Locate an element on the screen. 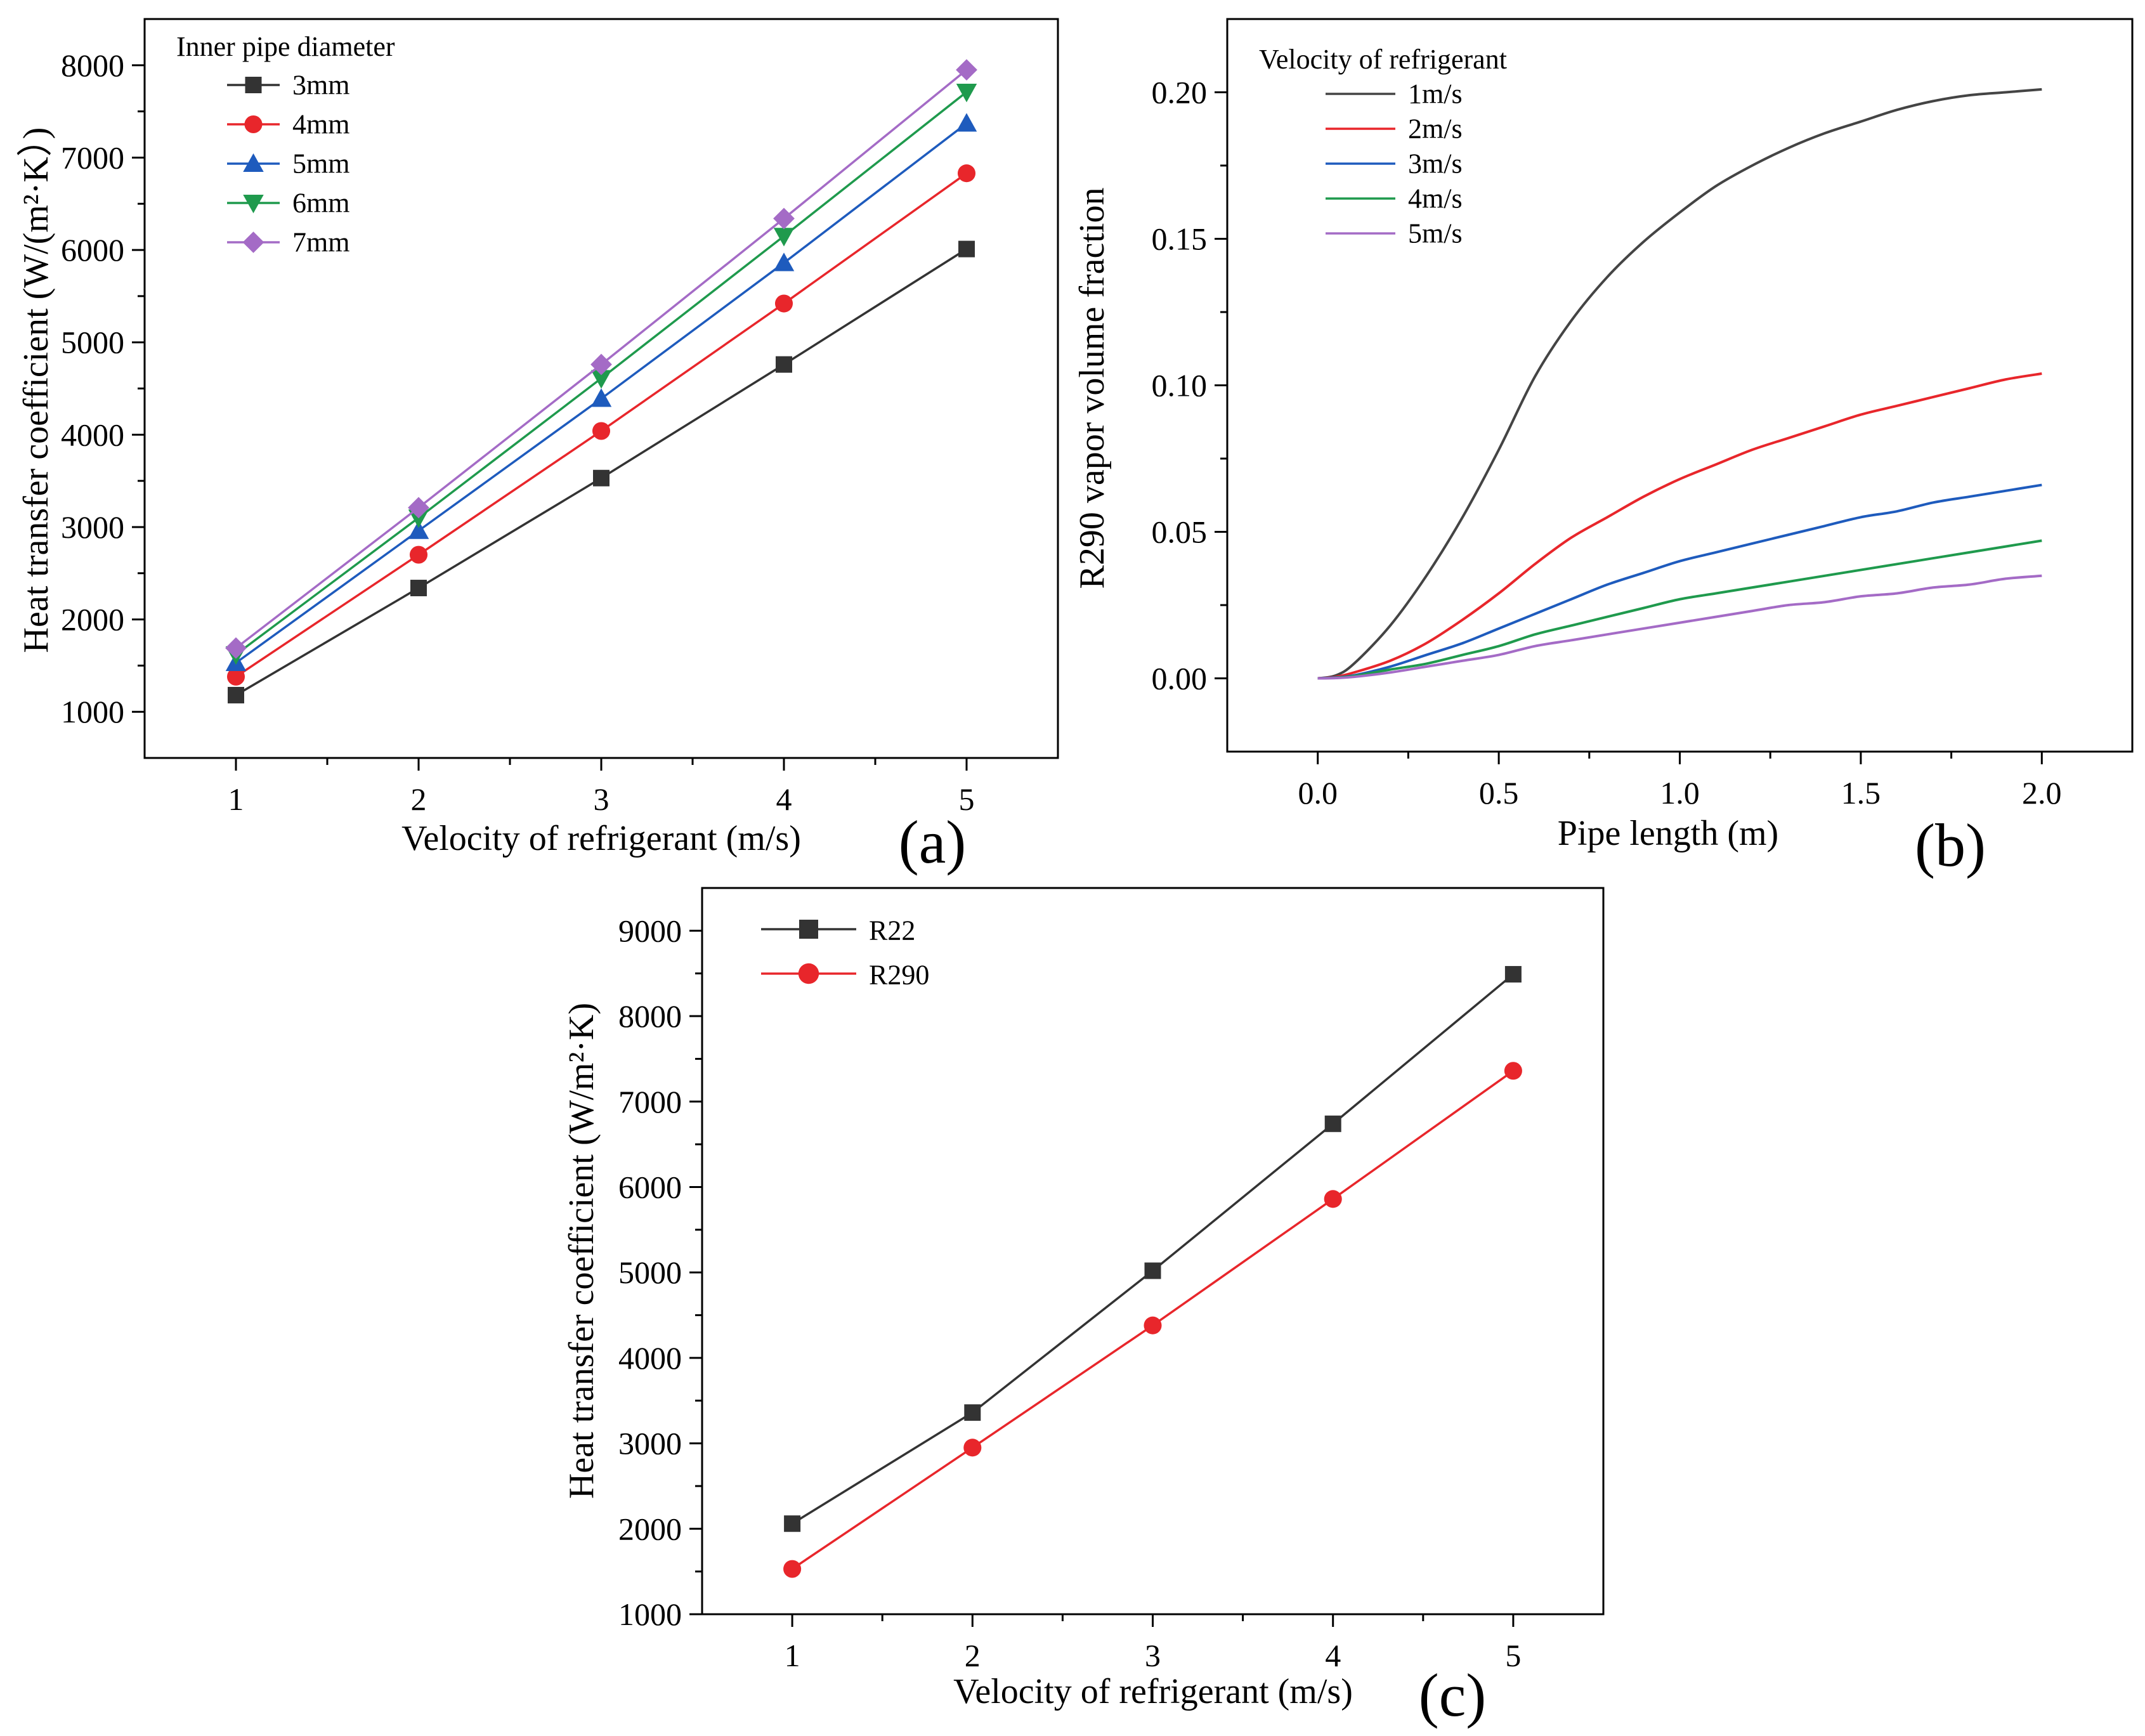 The width and height of the screenshot is (2145, 1736). series-3m/s is located at coordinates (1679, 581).